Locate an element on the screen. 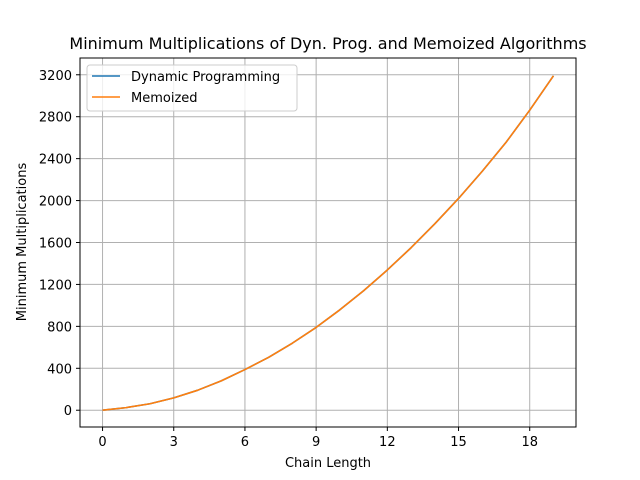 The width and height of the screenshot is (640, 480). y-tick-label: 3200 is located at coordinates (55, 76).